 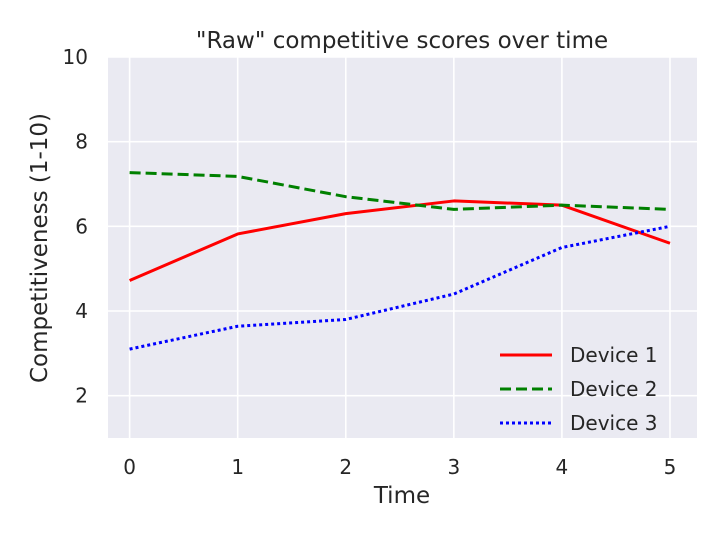 What do you see at coordinates (613, 423) in the screenshot?
I see `legend-label-3: Device 3` at bounding box center [613, 423].